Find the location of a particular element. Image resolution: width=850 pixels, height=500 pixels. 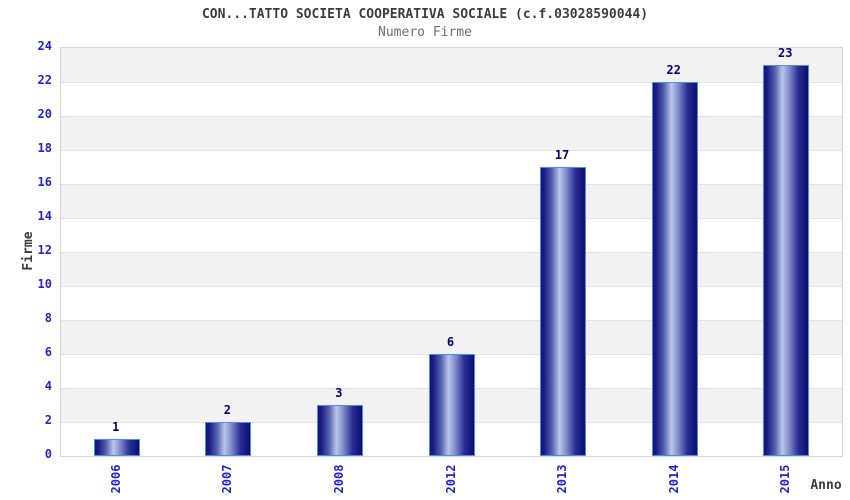

y-tick-label: 6 is located at coordinates (48, 352).